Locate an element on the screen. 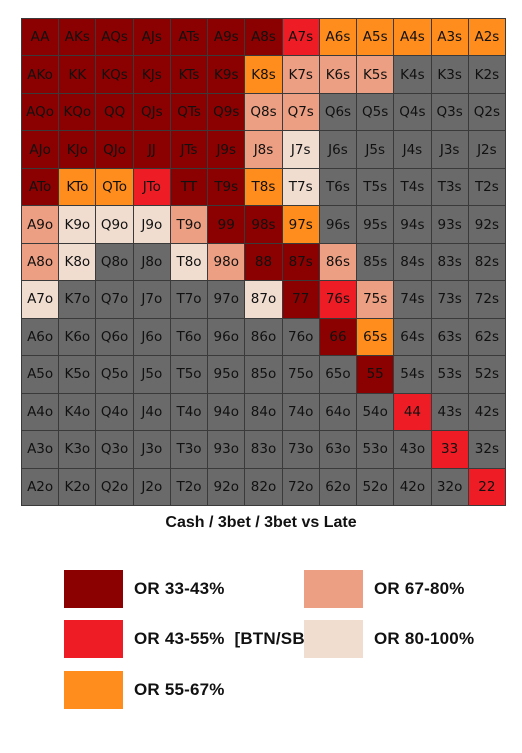 The image size is (522, 753). hand-cell-75o: 75o is located at coordinates (301, 375).